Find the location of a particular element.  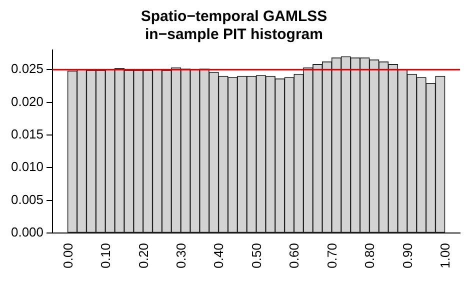

y-tick-label: 0.005 is located at coordinates (27, 199).